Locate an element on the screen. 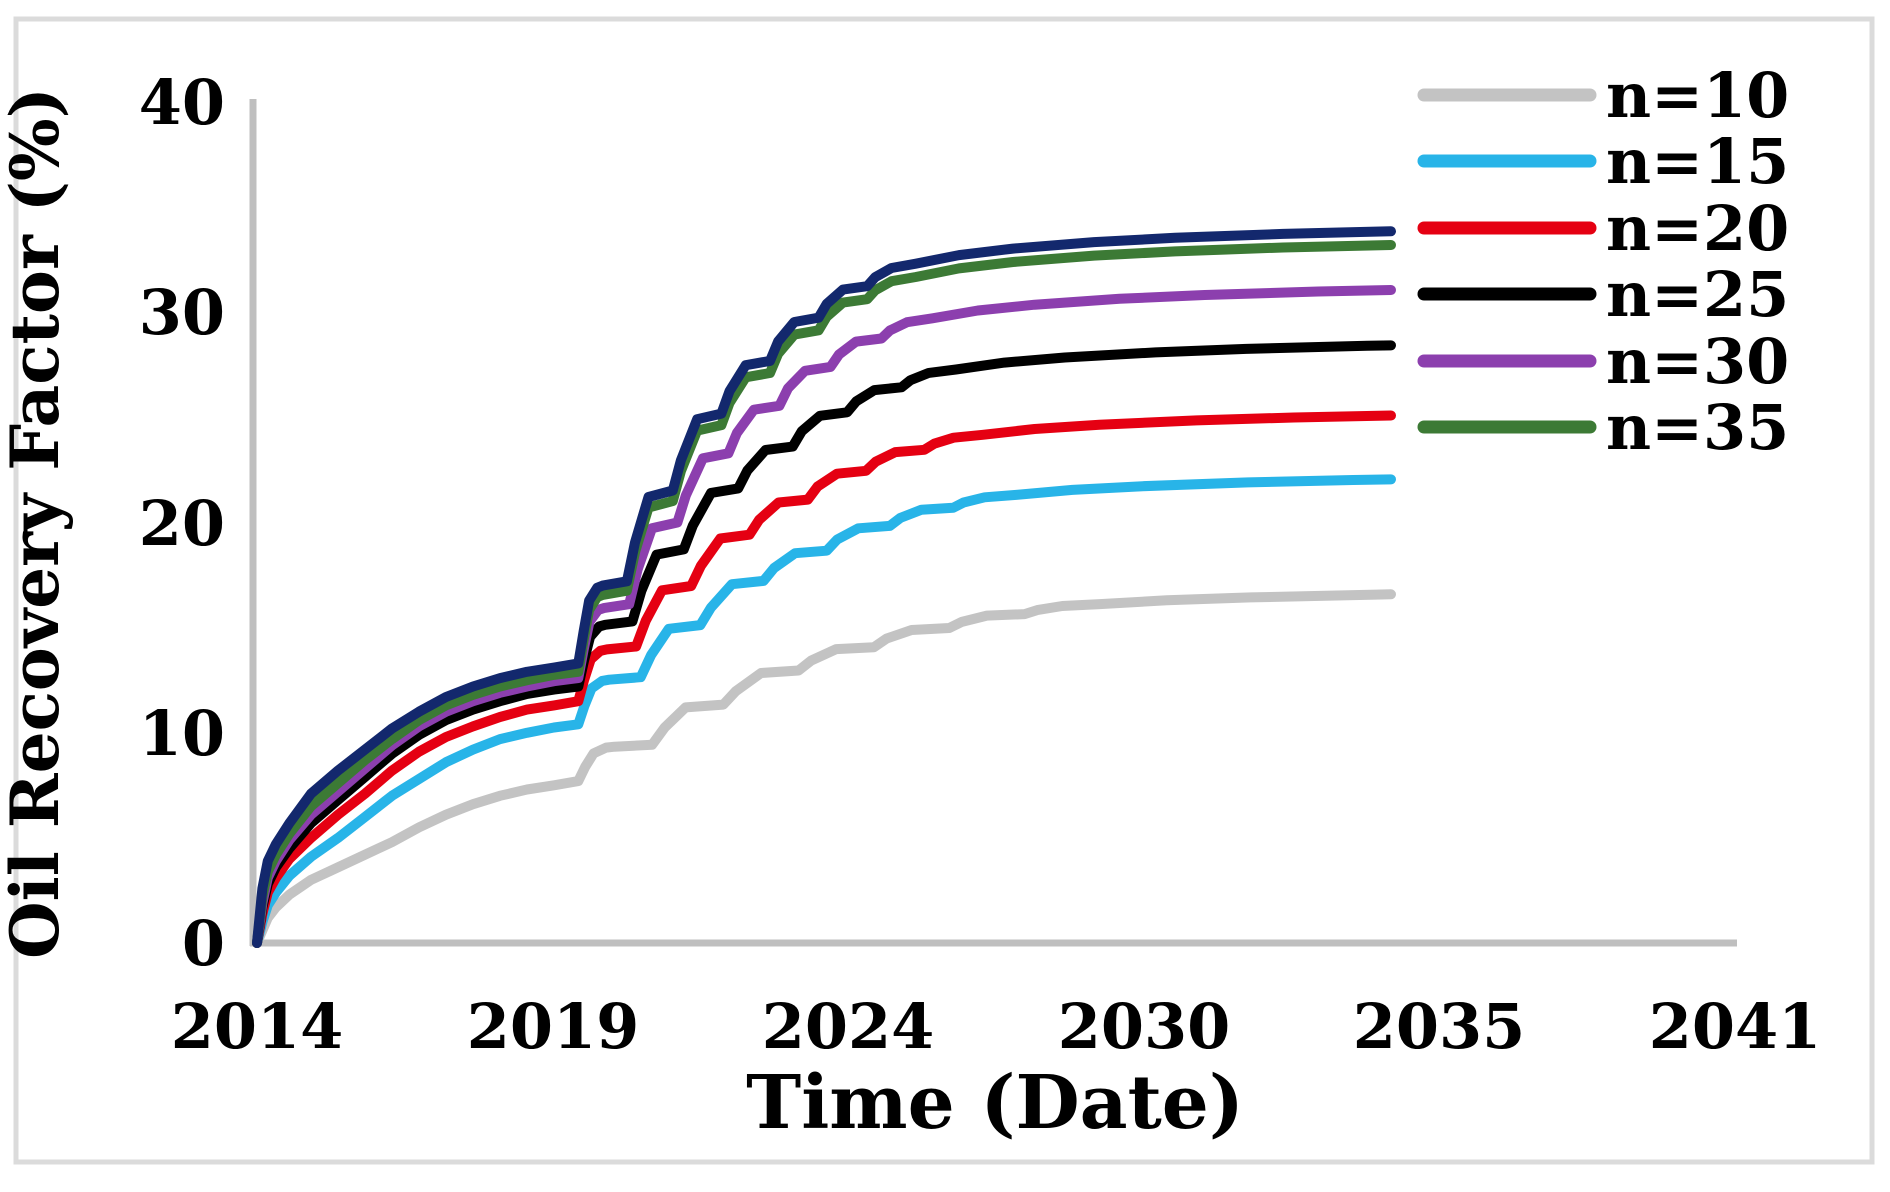 The width and height of the screenshot is (1890, 1192). x-tick-2024: 2024 is located at coordinates (848, 1026).